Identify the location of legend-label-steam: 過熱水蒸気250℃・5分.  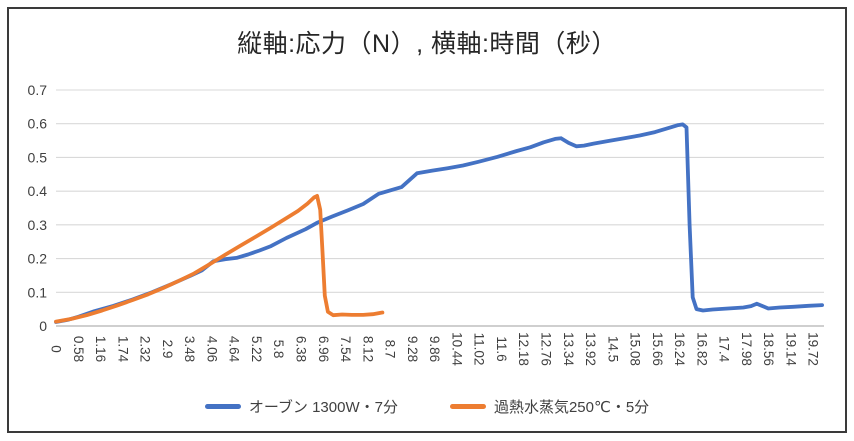
(571, 407).